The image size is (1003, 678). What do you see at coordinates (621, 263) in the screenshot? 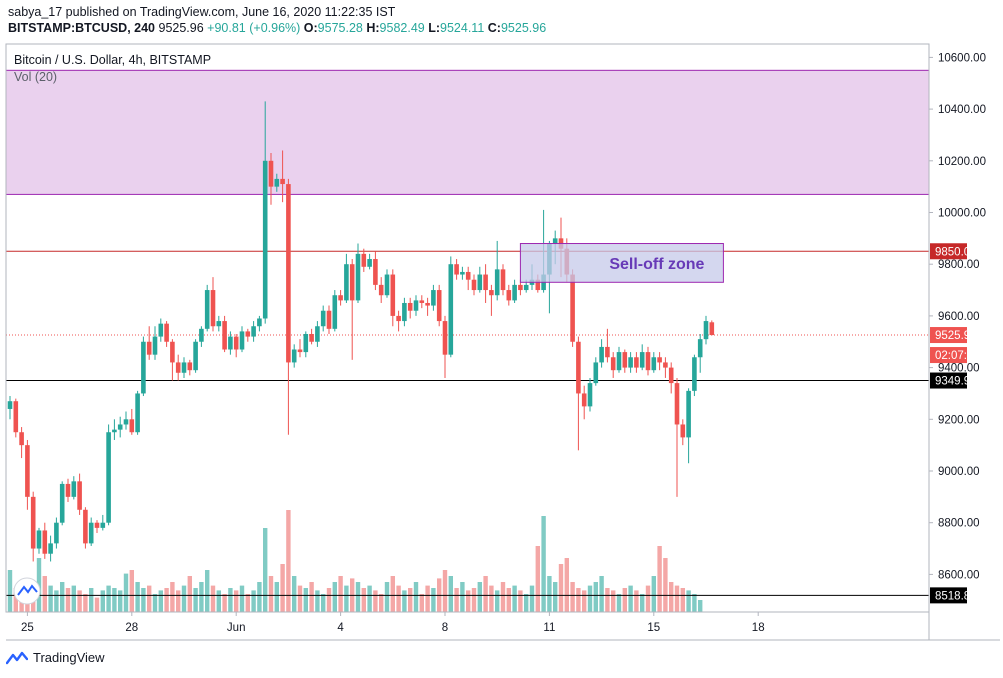
I see `sell-off-zone` at bounding box center [621, 263].